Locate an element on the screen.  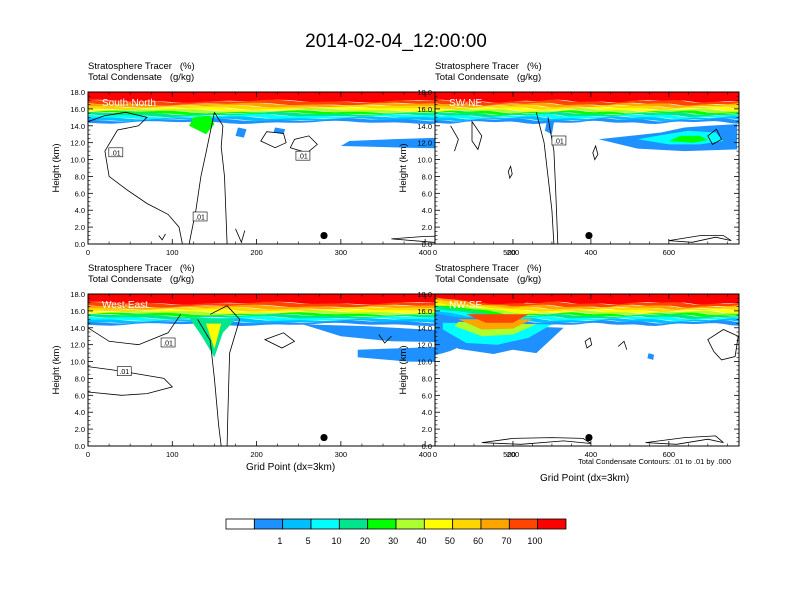
x-tick-label: 600 is located at coordinates (669, 252).